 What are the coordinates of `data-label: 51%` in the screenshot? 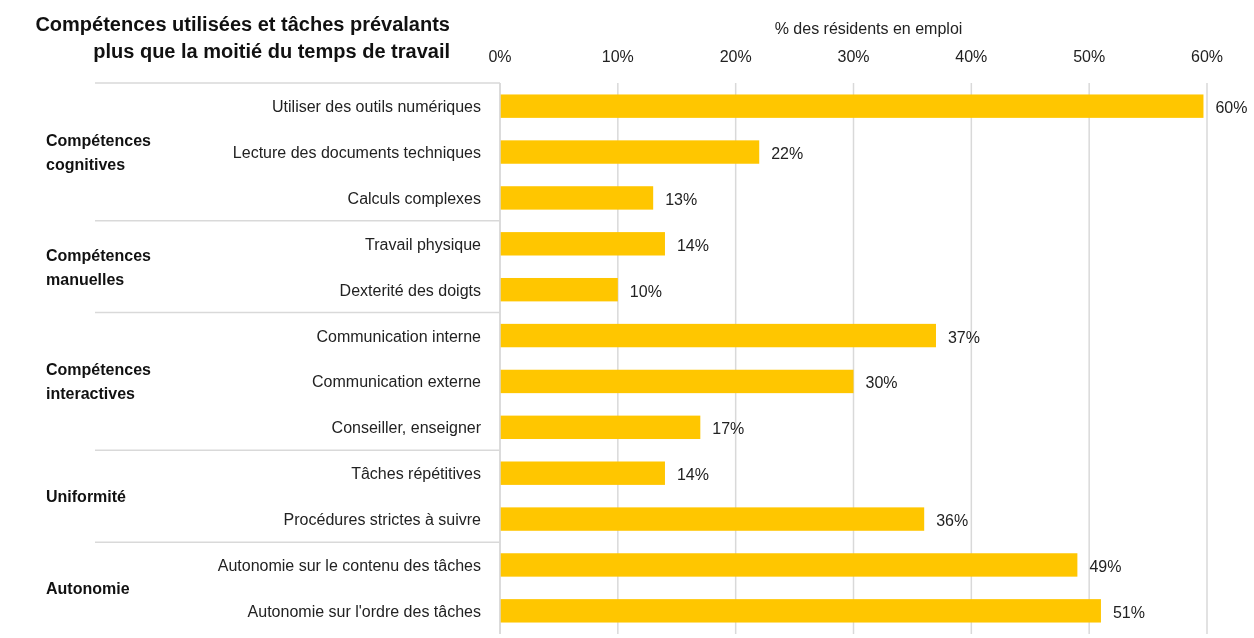 It's located at (1128, 612).